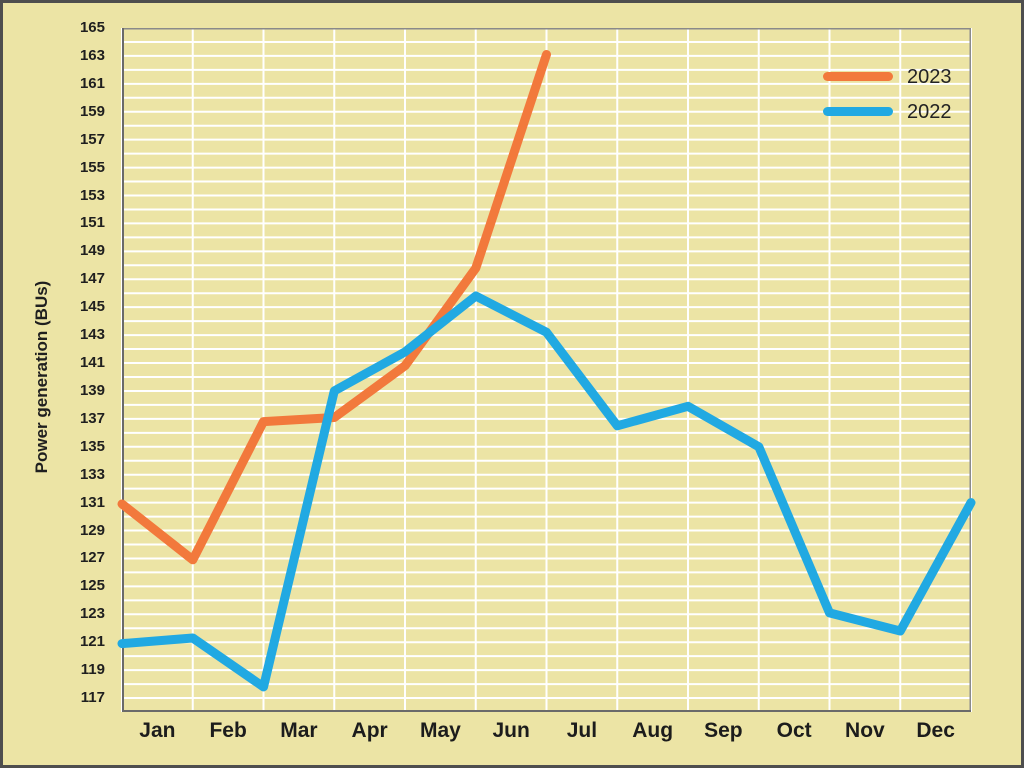 The width and height of the screenshot is (1024, 768). Describe the element at coordinates (92, 139) in the screenshot. I see `y-tick-label: 157` at that location.